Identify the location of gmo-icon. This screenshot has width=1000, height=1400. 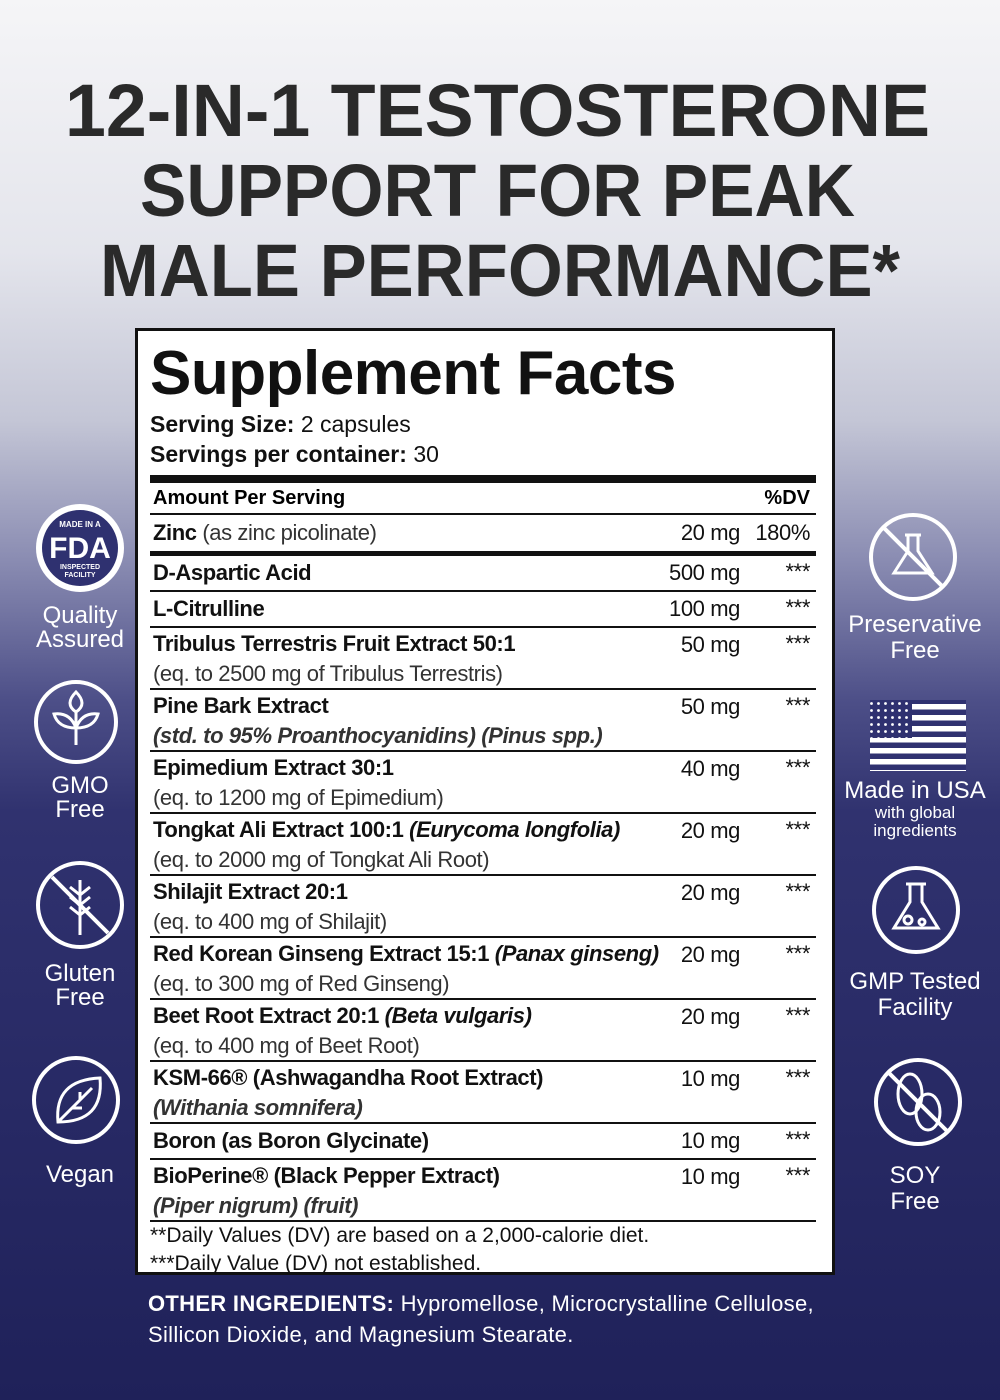
(76, 722).